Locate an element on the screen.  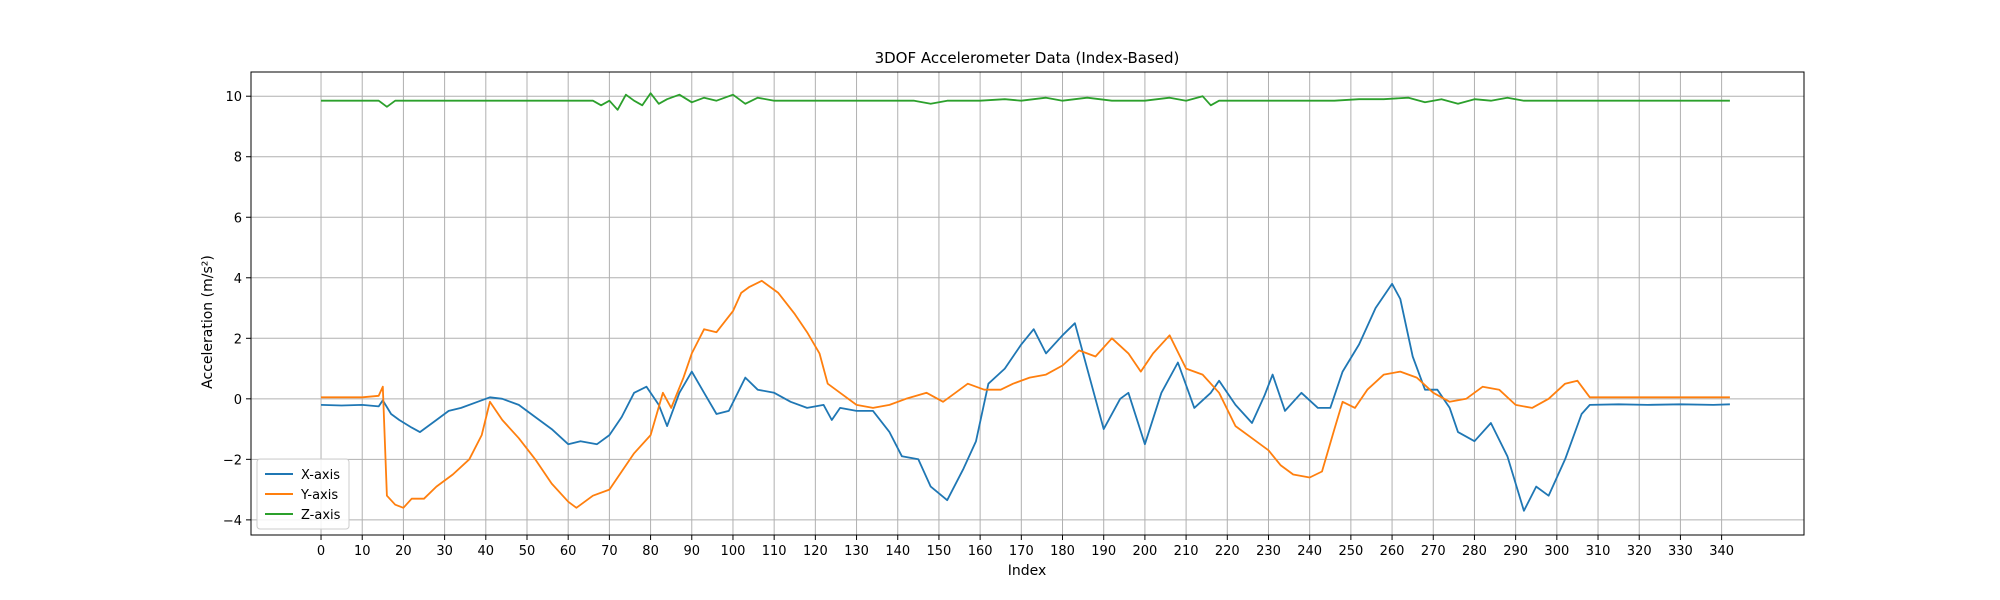
x-tick-label: 160 is located at coordinates (980, 551).